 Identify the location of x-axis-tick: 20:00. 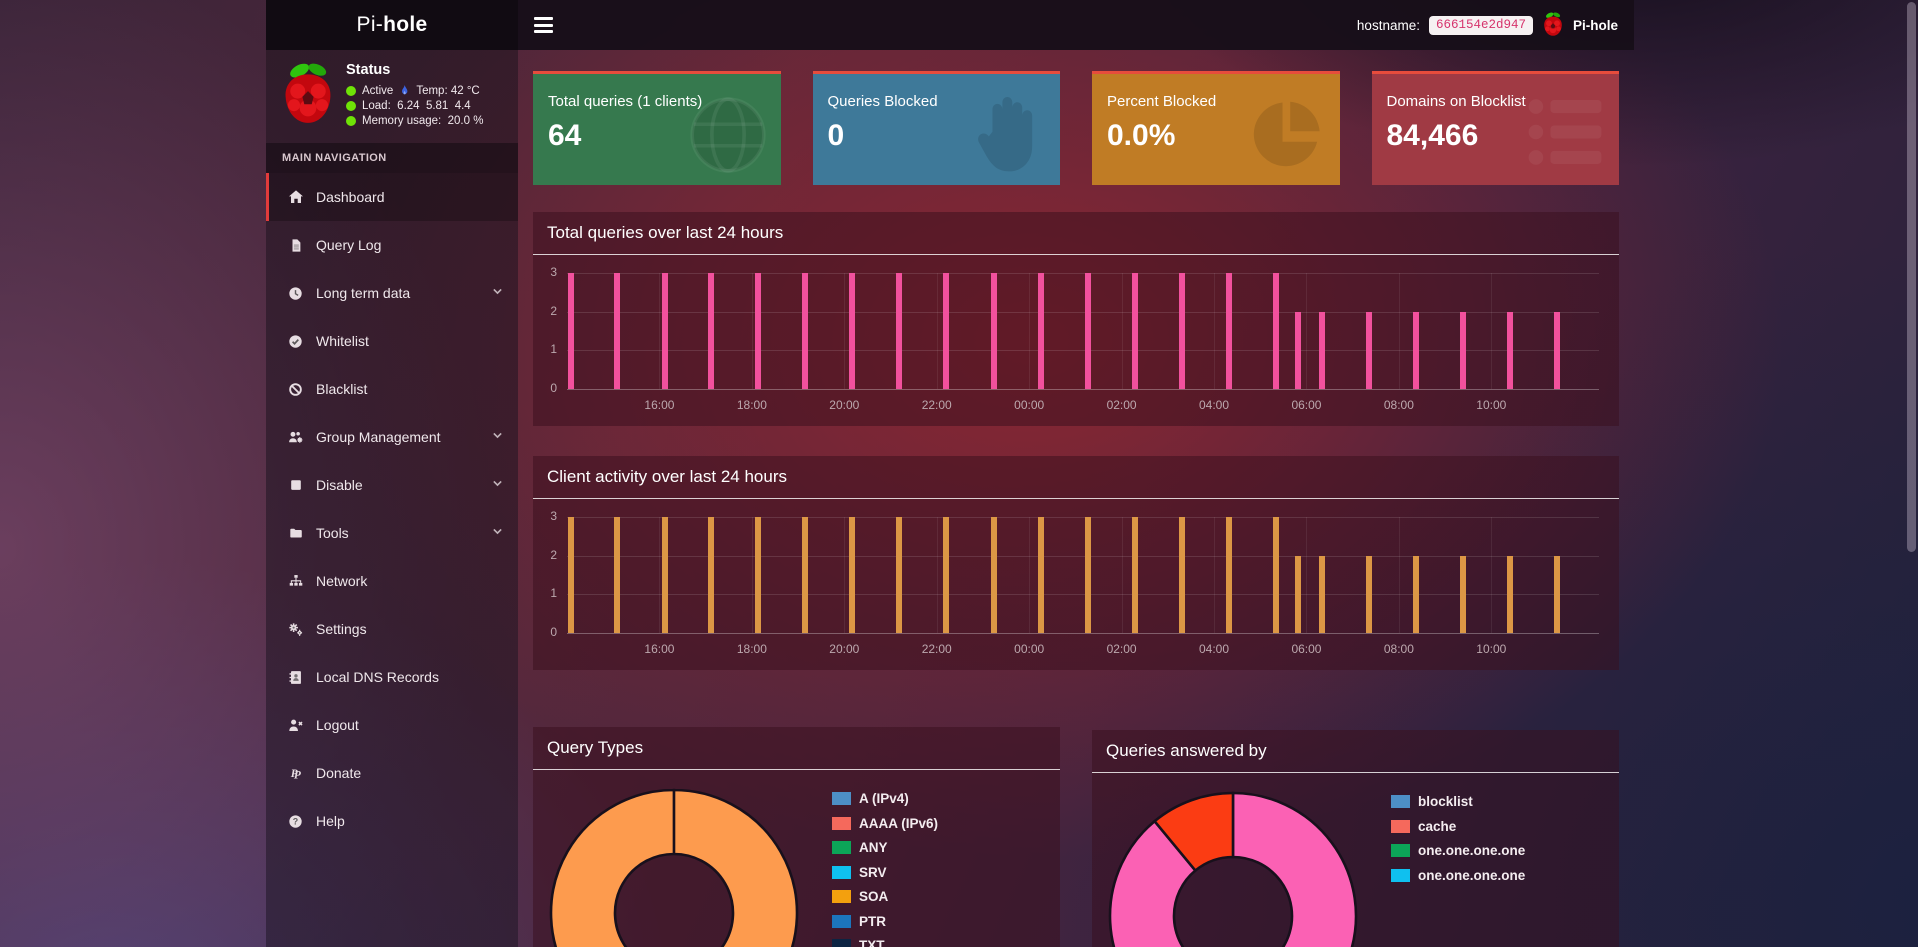
(844, 649).